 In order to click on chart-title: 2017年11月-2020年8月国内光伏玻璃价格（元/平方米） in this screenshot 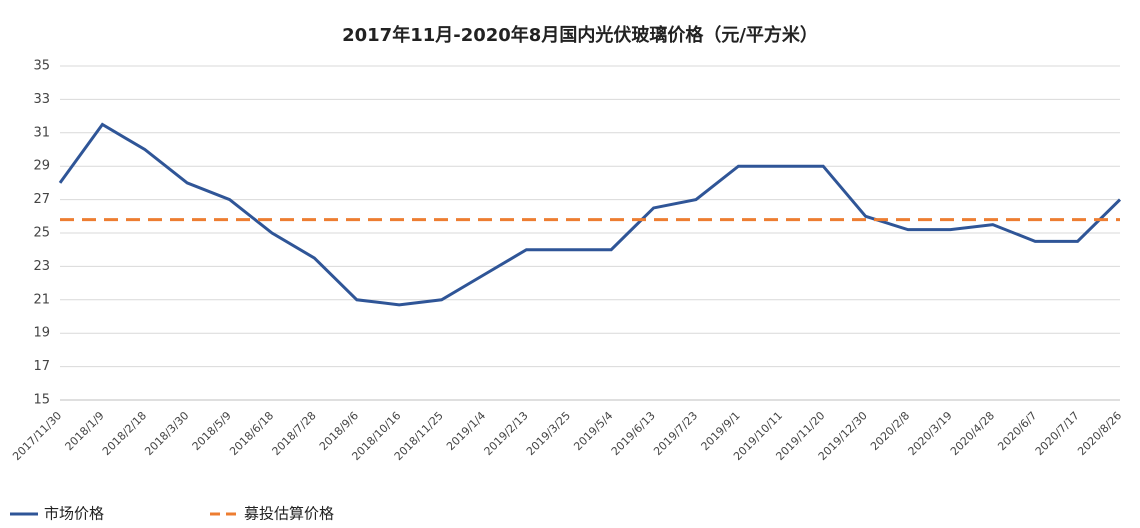, I will do `click(580, 35)`.